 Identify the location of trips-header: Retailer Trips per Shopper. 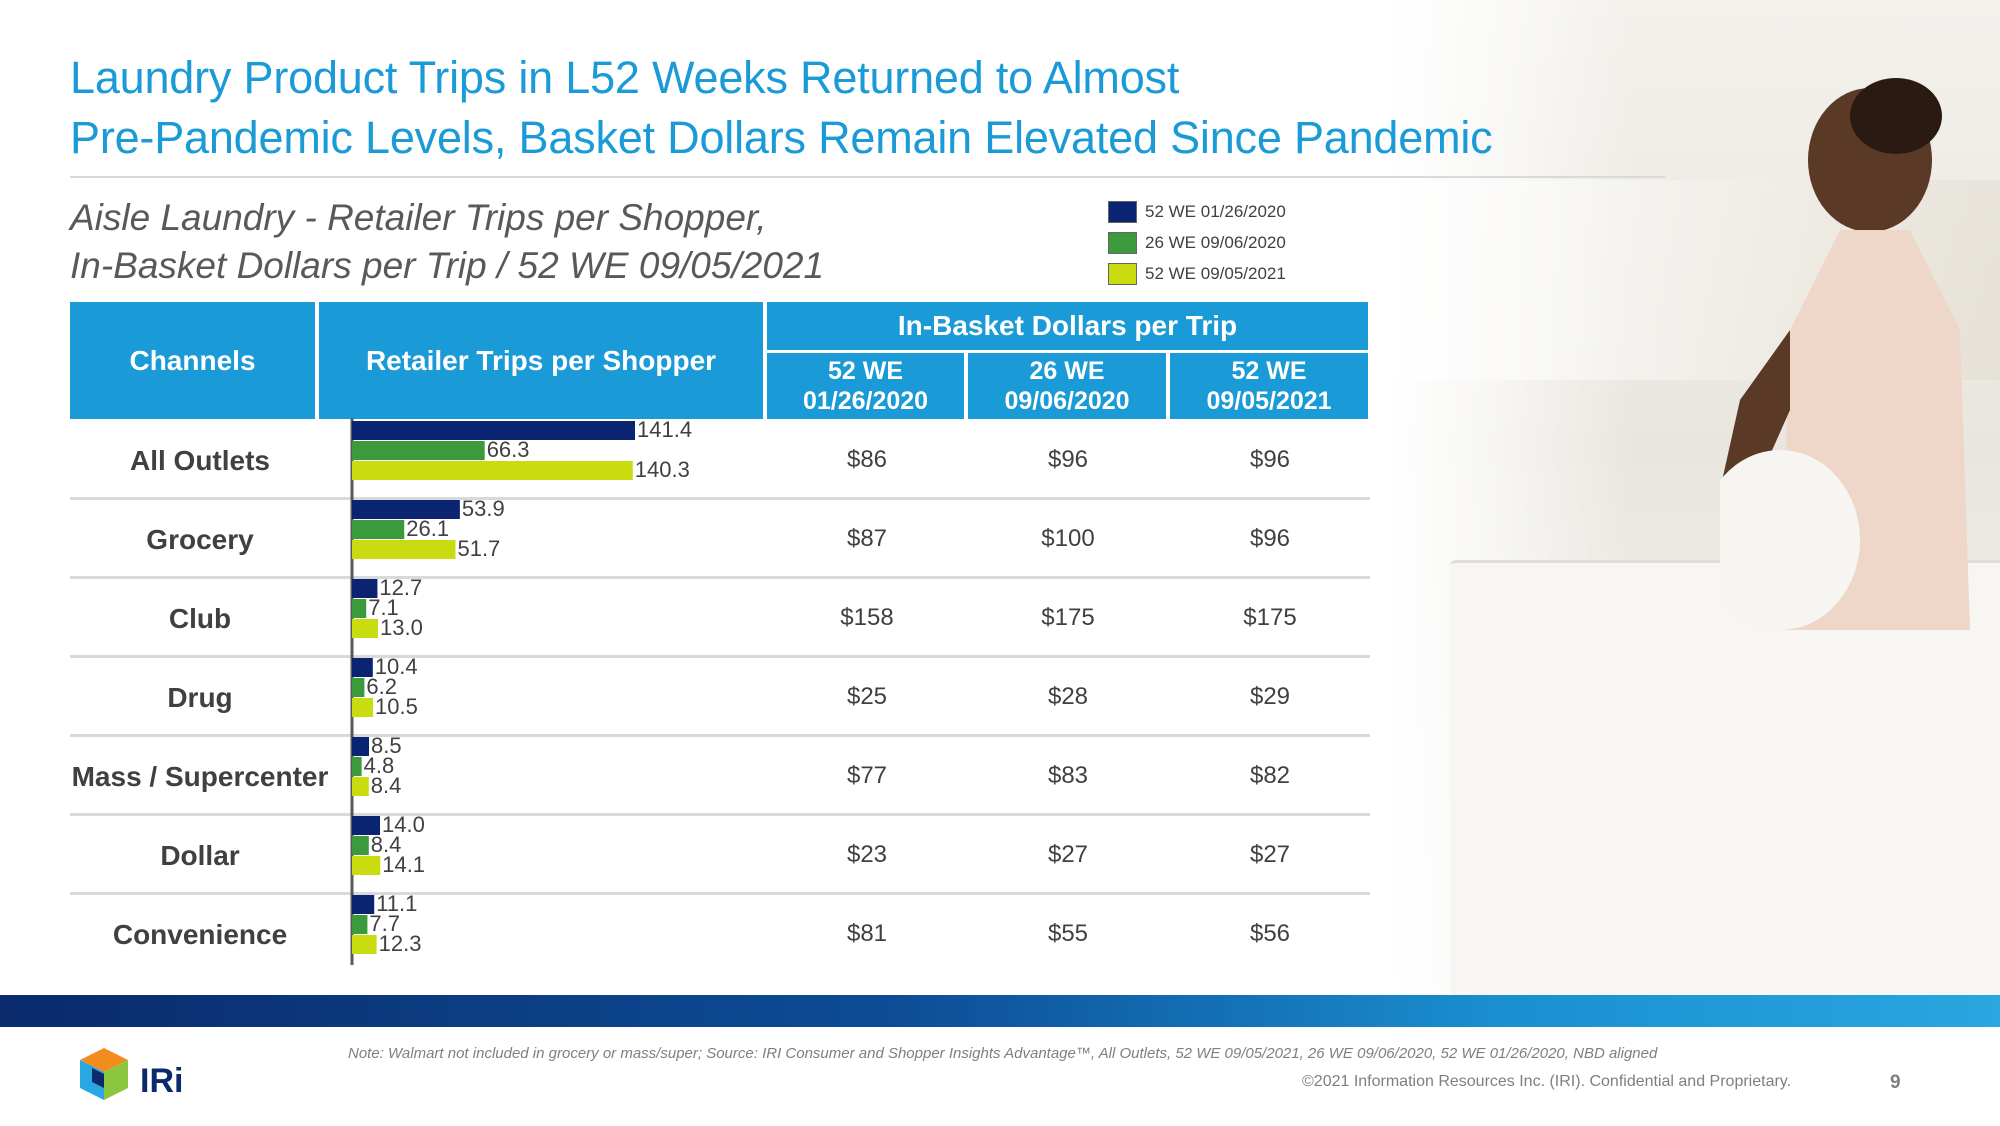
(541, 360).